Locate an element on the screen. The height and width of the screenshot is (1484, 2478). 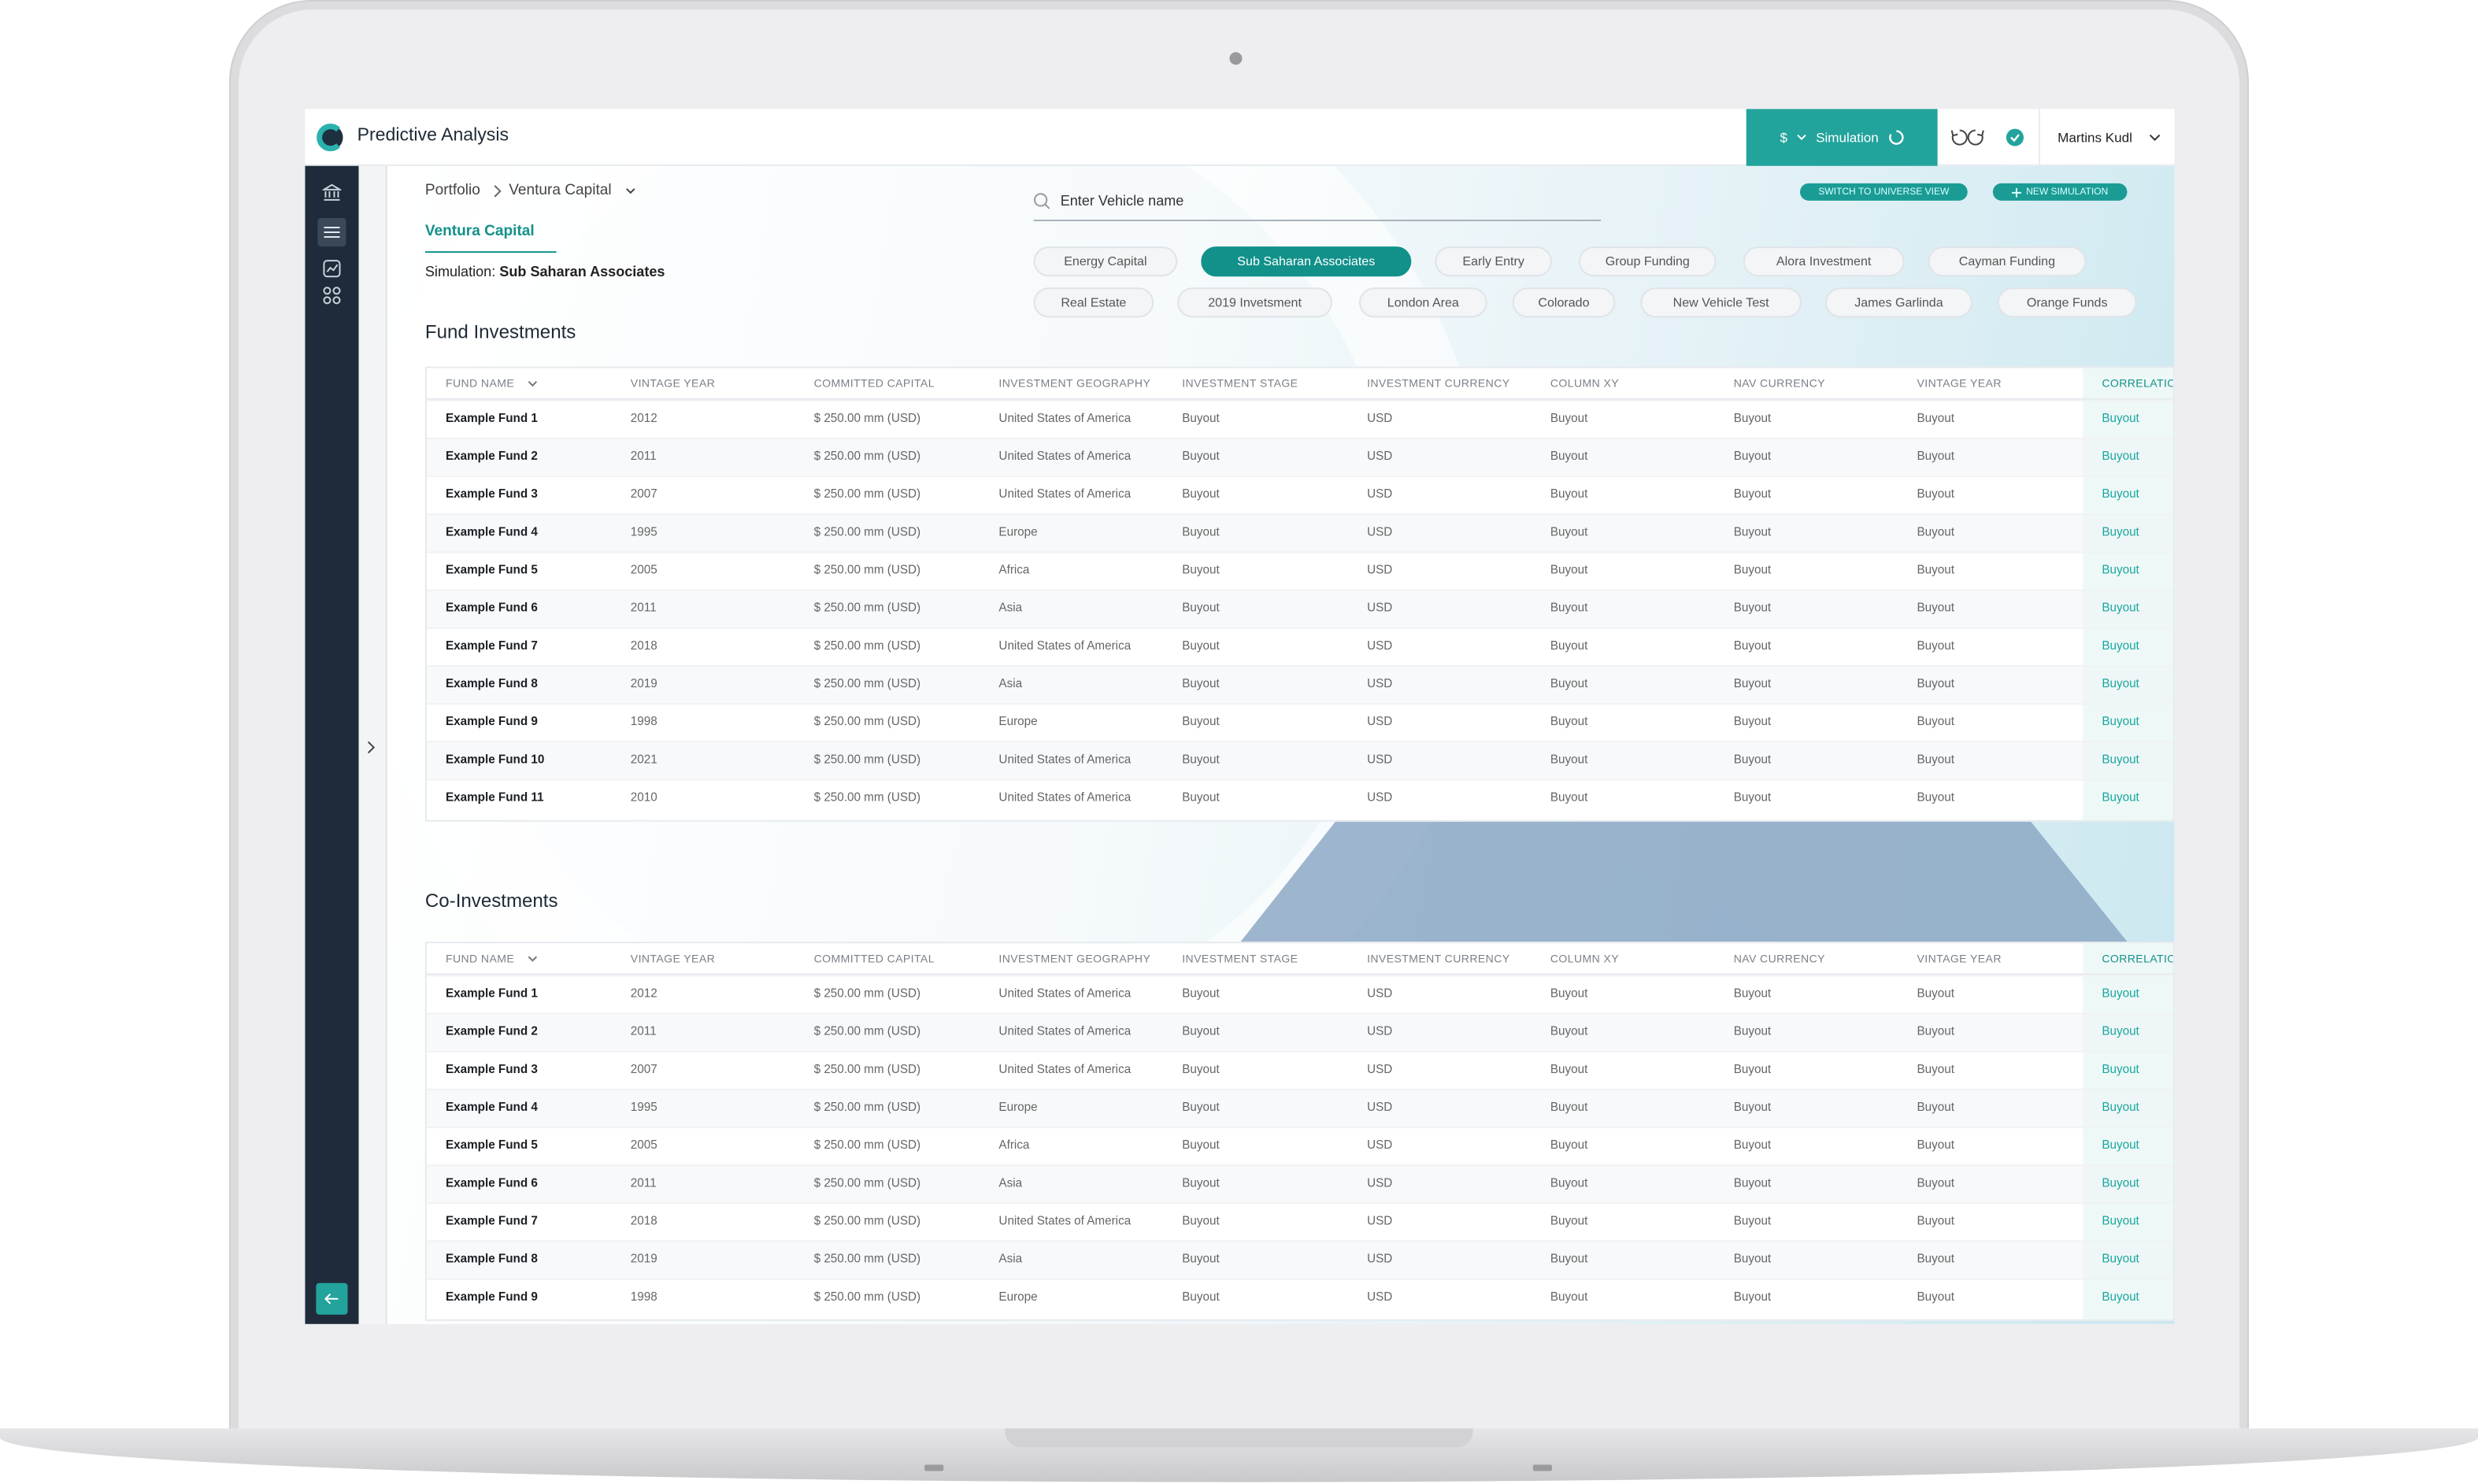
filter-chip: Sub Saharan Associates is located at coordinates (1306, 262).